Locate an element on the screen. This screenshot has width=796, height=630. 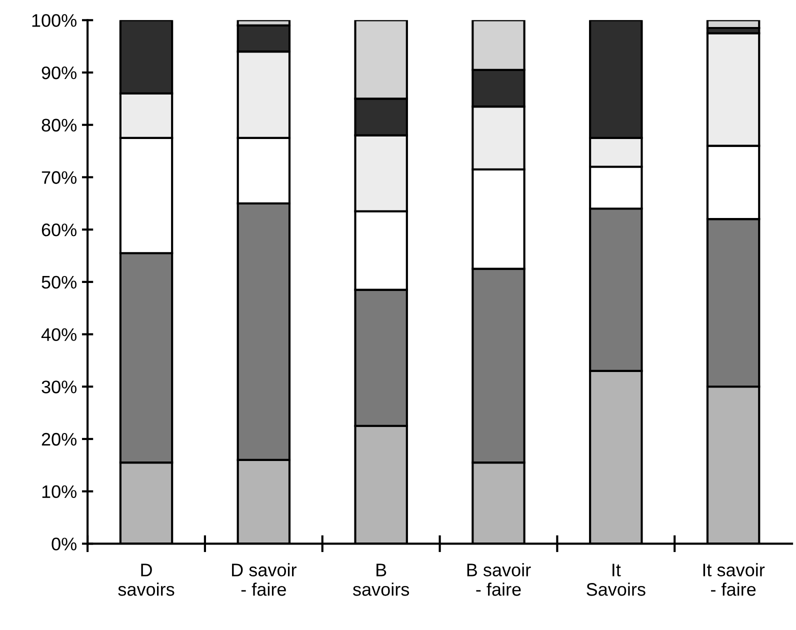
y-tick-label: 90% is located at coordinates (59, 73).